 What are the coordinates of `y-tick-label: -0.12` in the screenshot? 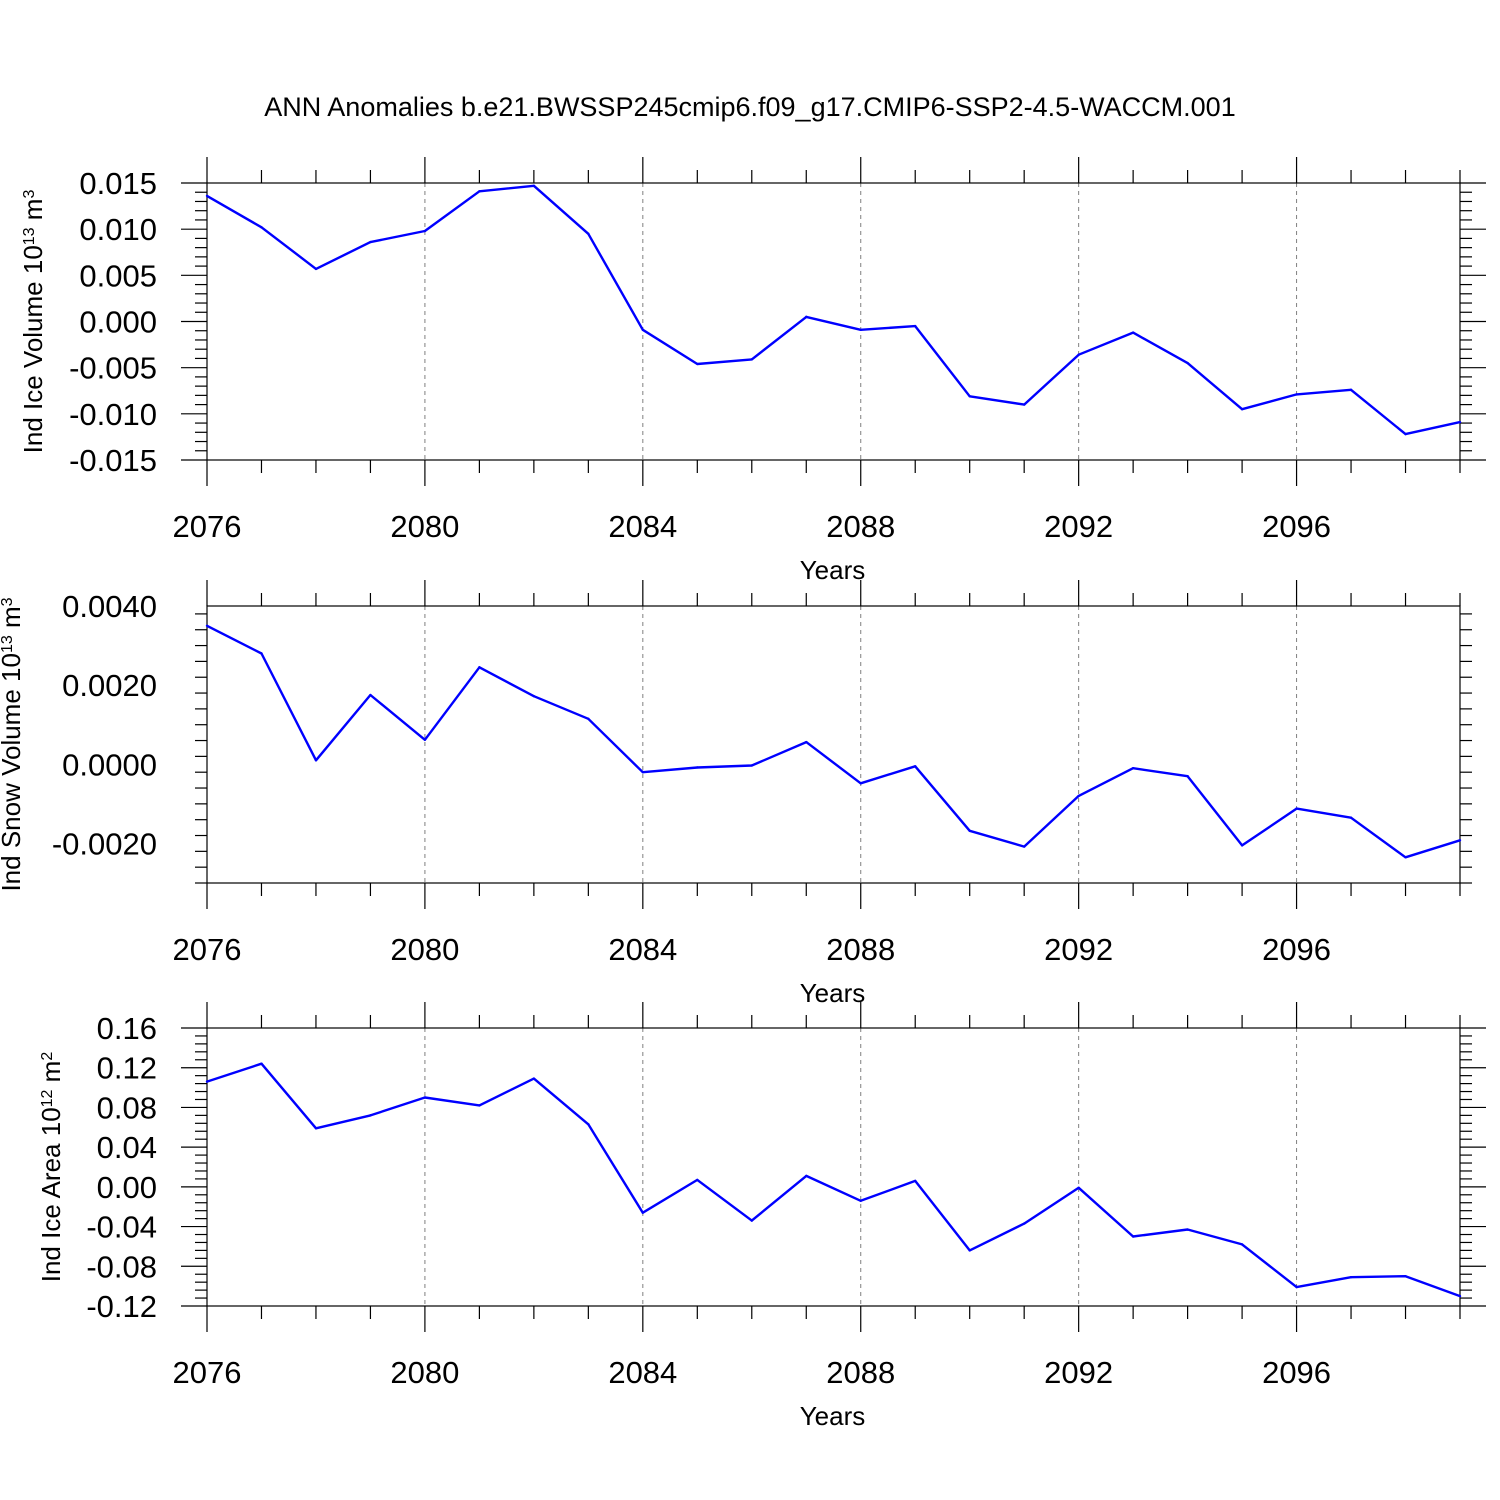 It's located at (121, 1306).